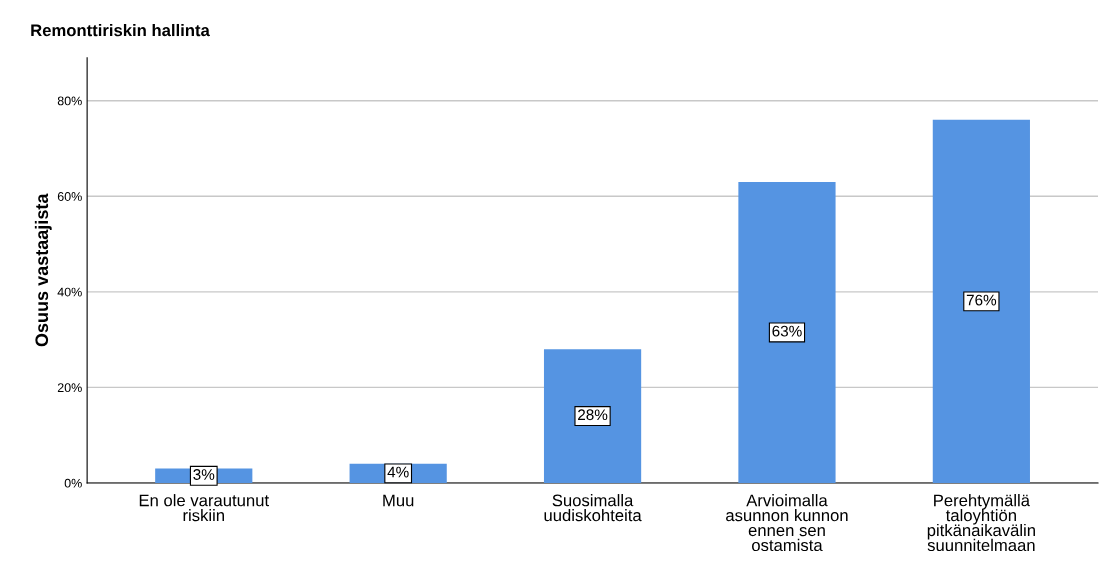 This screenshot has height=577, width=1117. I want to click on data-label: 3%, so click(204, 474).